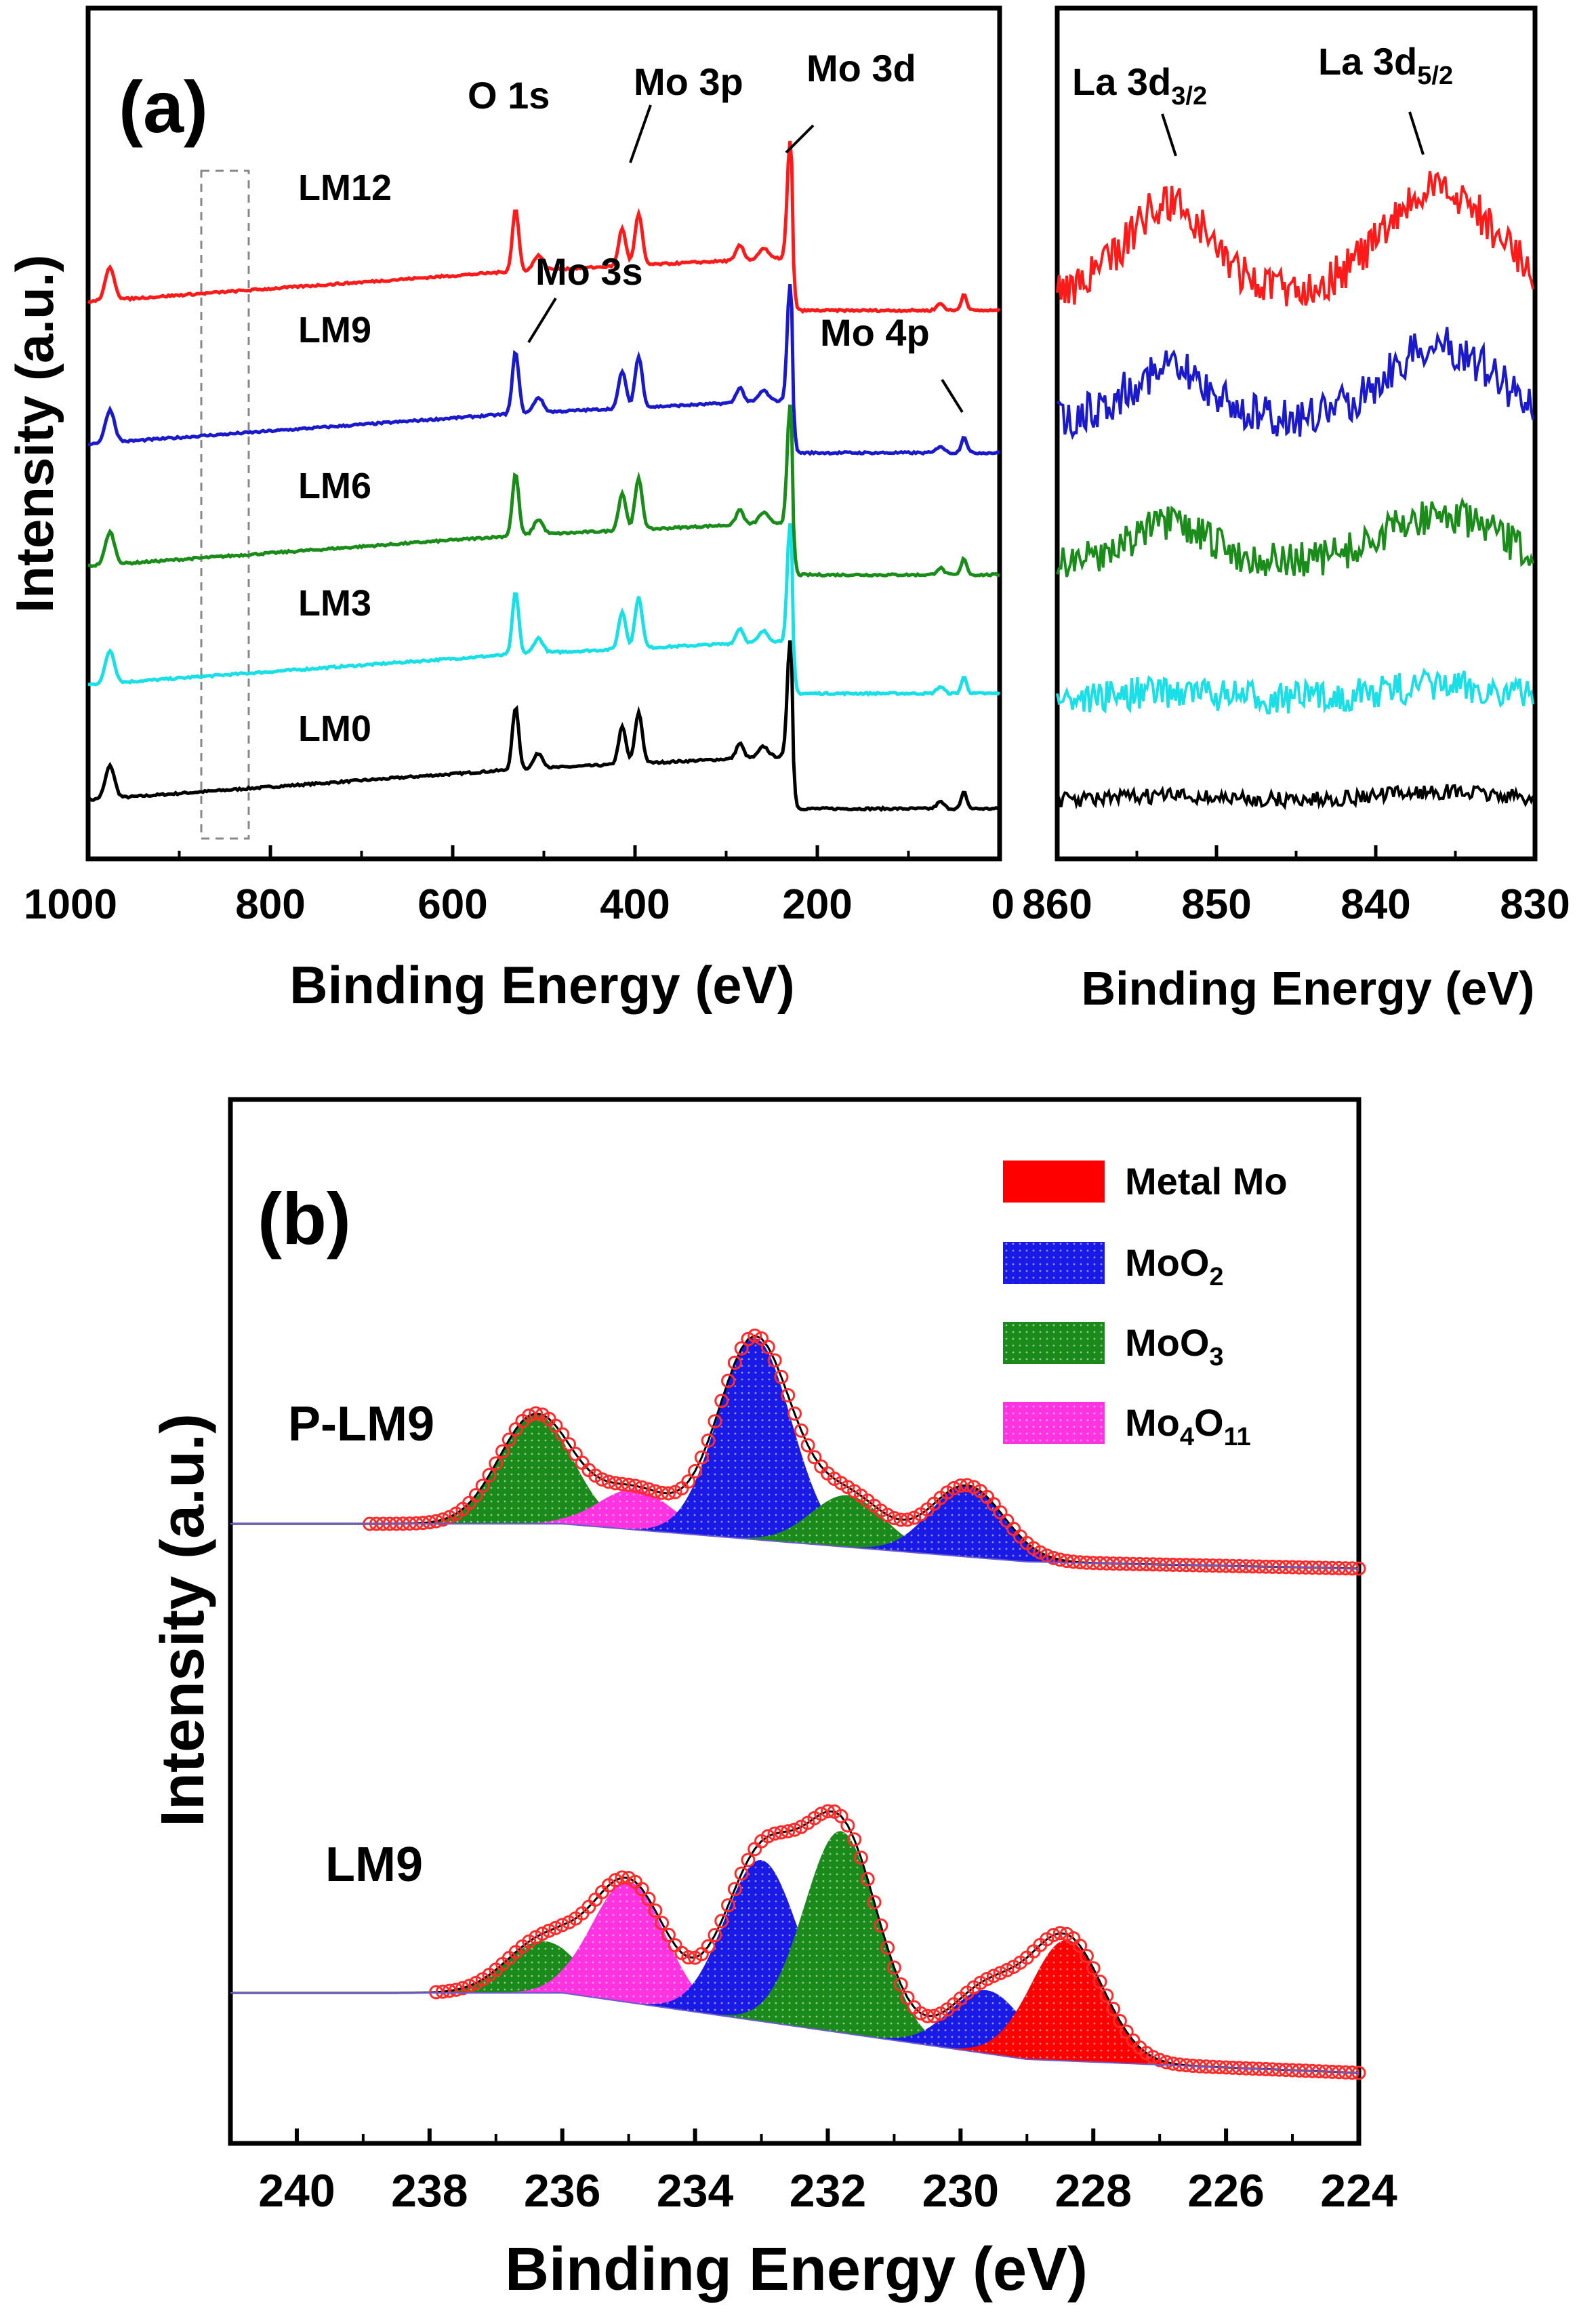 The image size is (1596, 2321). I want to click on baseline-p-lm9, so click(794, 1546).